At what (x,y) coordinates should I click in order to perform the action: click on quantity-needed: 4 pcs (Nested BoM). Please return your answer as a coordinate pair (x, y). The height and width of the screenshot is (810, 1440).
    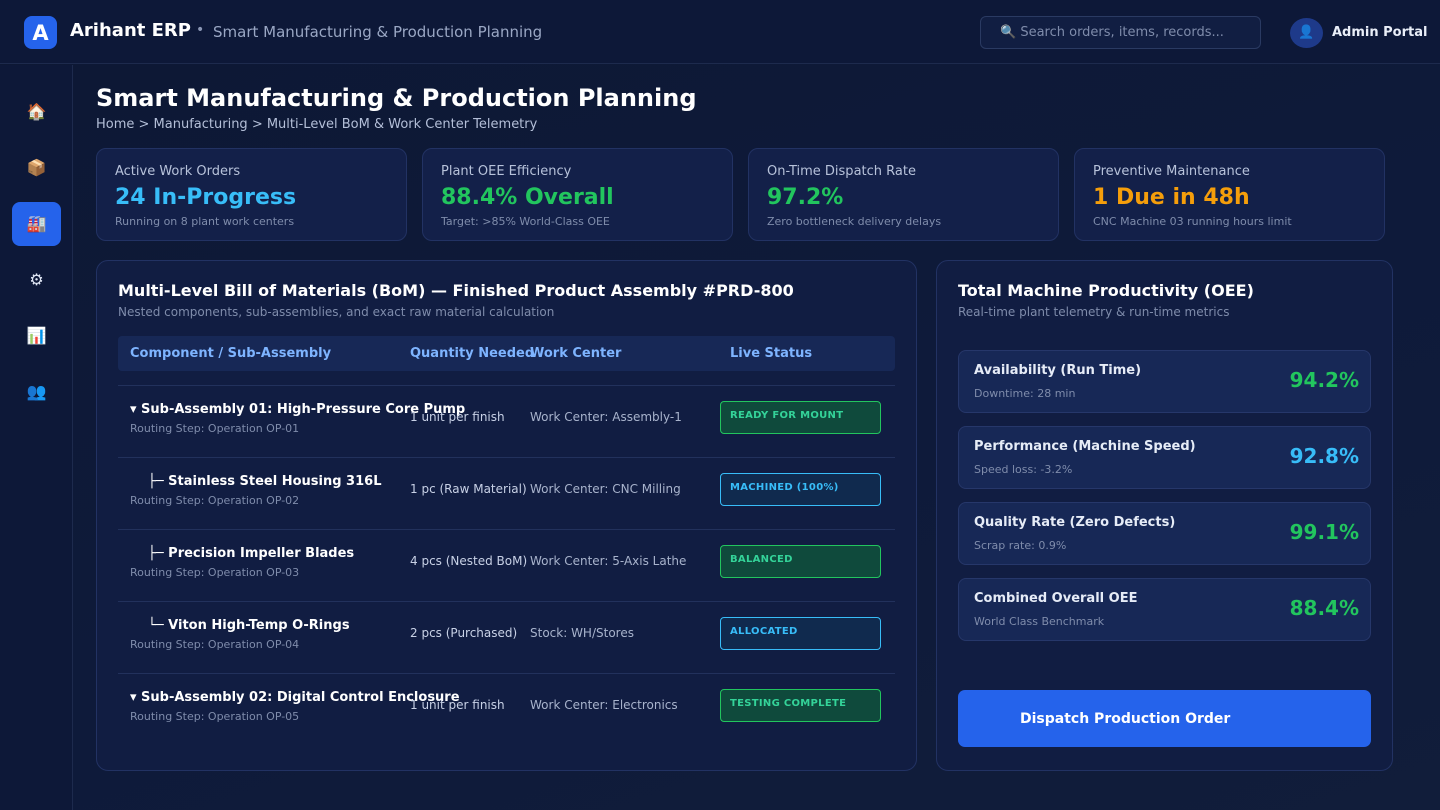
    Looking at the image, I should click on (469, 561).